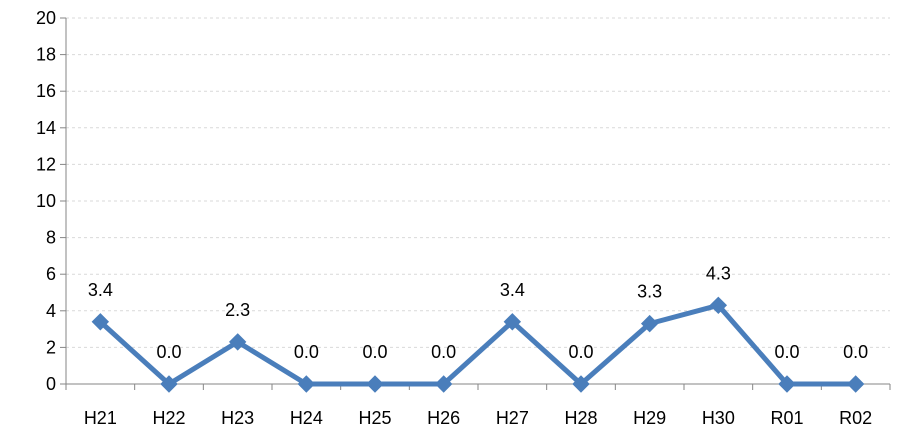 This screenshot has height=441, width=897. What do you see at coordinates (51, 274) in the screenshot?
I see `y-tick-label: 6` at bounding box center [51, 274].